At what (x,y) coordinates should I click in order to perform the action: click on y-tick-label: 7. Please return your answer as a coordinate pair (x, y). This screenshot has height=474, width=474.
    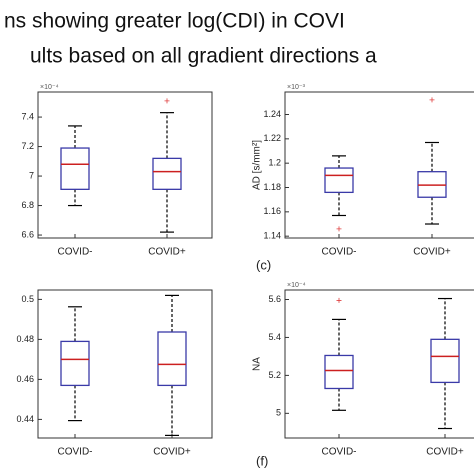
    Looking at the image, I should click on (31, 175).